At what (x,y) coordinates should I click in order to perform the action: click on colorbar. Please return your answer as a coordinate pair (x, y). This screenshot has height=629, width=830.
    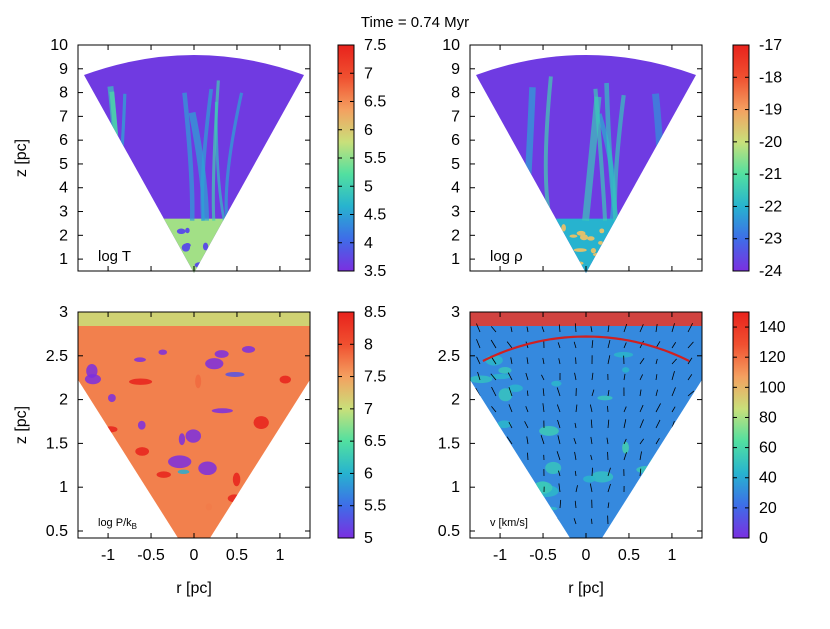
    Looking at the image, I should click on (741, 425).